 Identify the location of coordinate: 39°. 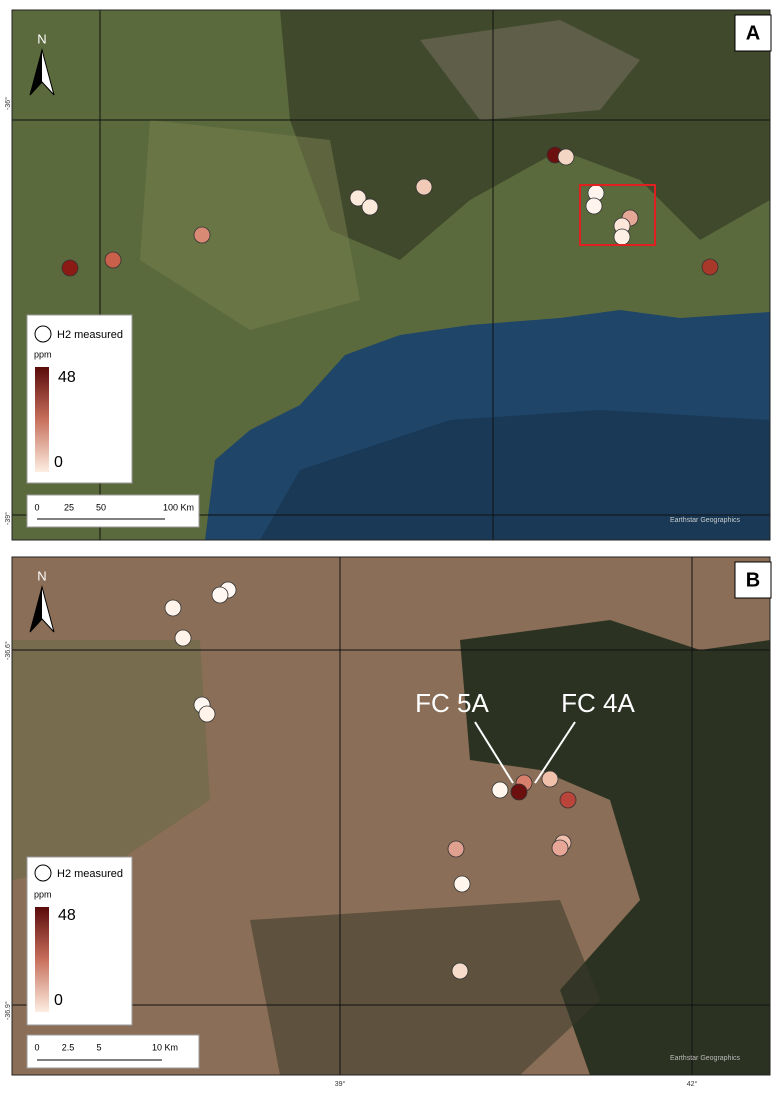
(340, 1084).